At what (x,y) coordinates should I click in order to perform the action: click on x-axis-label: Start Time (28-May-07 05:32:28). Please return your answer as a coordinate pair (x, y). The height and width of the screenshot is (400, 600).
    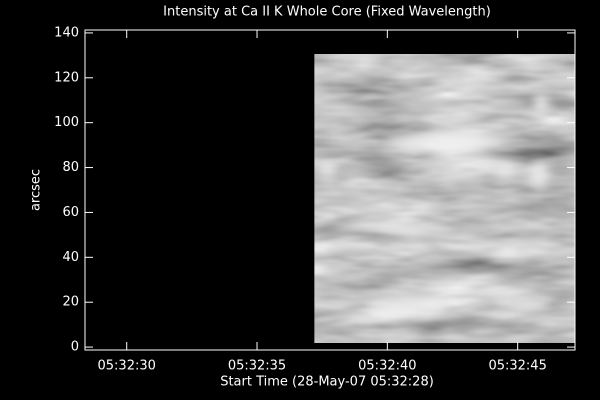
    Looking at the image, I should click on (327, 382).